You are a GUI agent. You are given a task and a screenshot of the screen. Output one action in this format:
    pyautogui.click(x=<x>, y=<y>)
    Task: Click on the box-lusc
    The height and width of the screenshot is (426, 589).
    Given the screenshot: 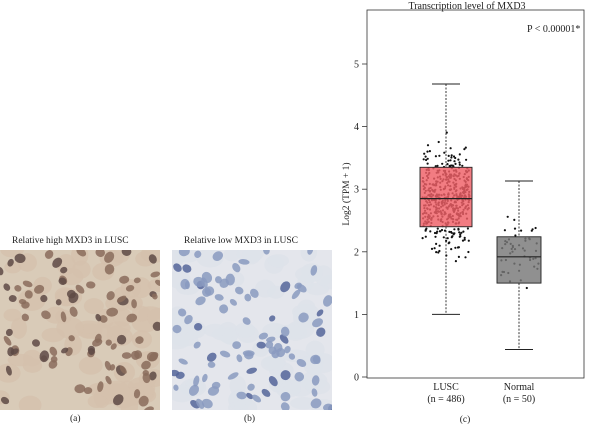 What is the action you would take?
    pyautogui.click(x=446, y=197)
    